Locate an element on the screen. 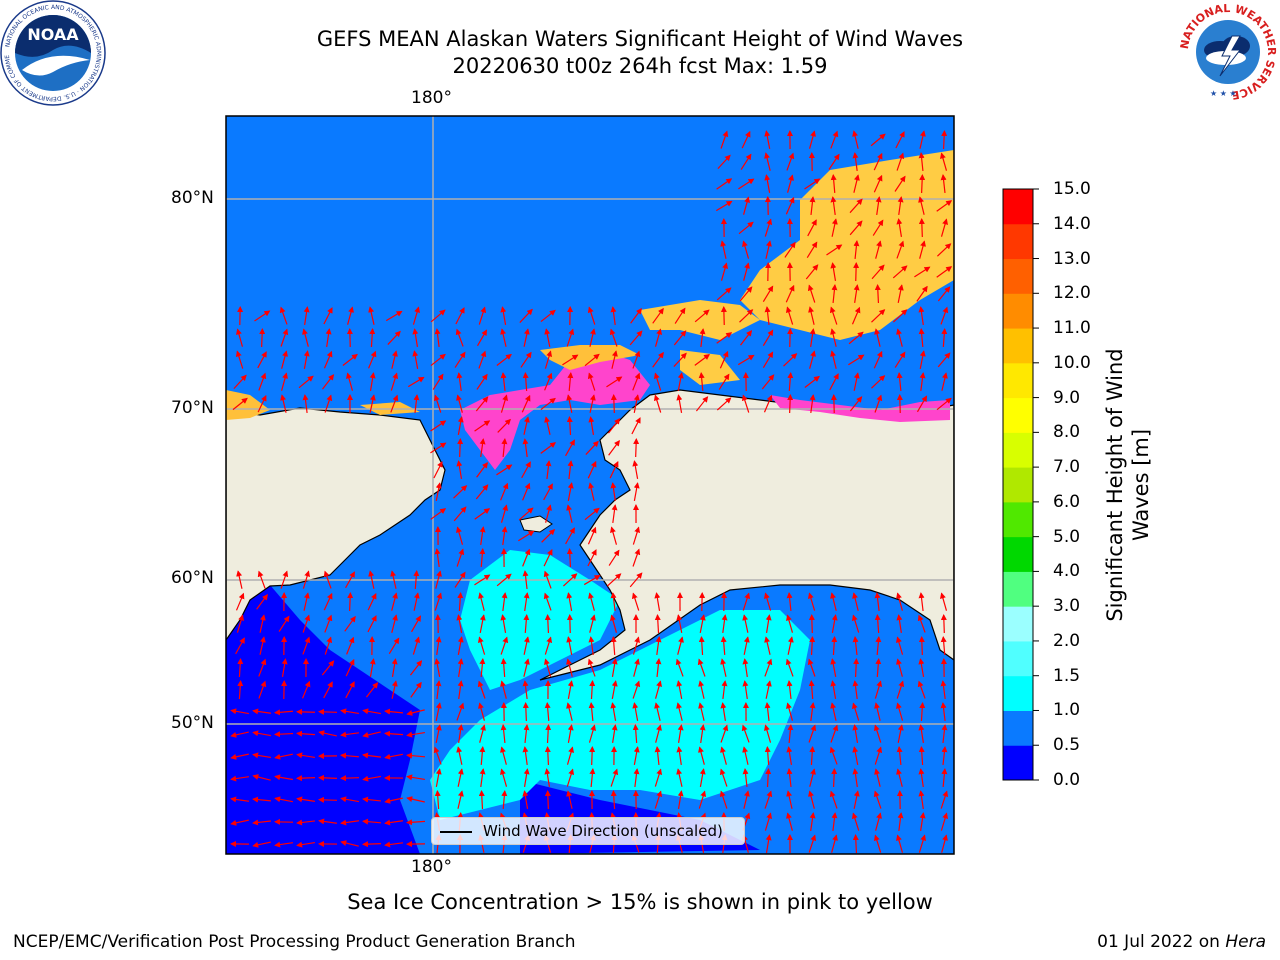  sea-ice-pink is located at coordinates (555, 410).